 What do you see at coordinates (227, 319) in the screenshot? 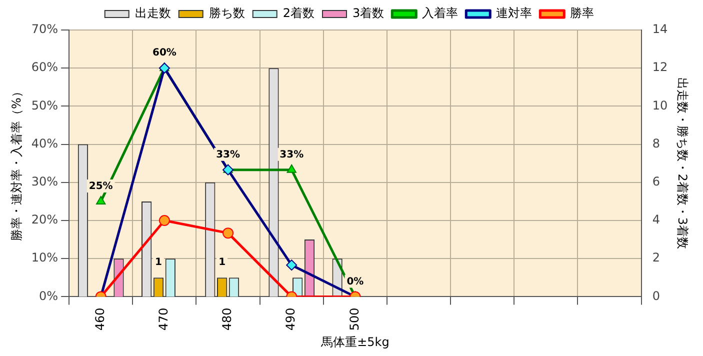
I see `x-tick-label: 480` at bounding box center [227, 319].